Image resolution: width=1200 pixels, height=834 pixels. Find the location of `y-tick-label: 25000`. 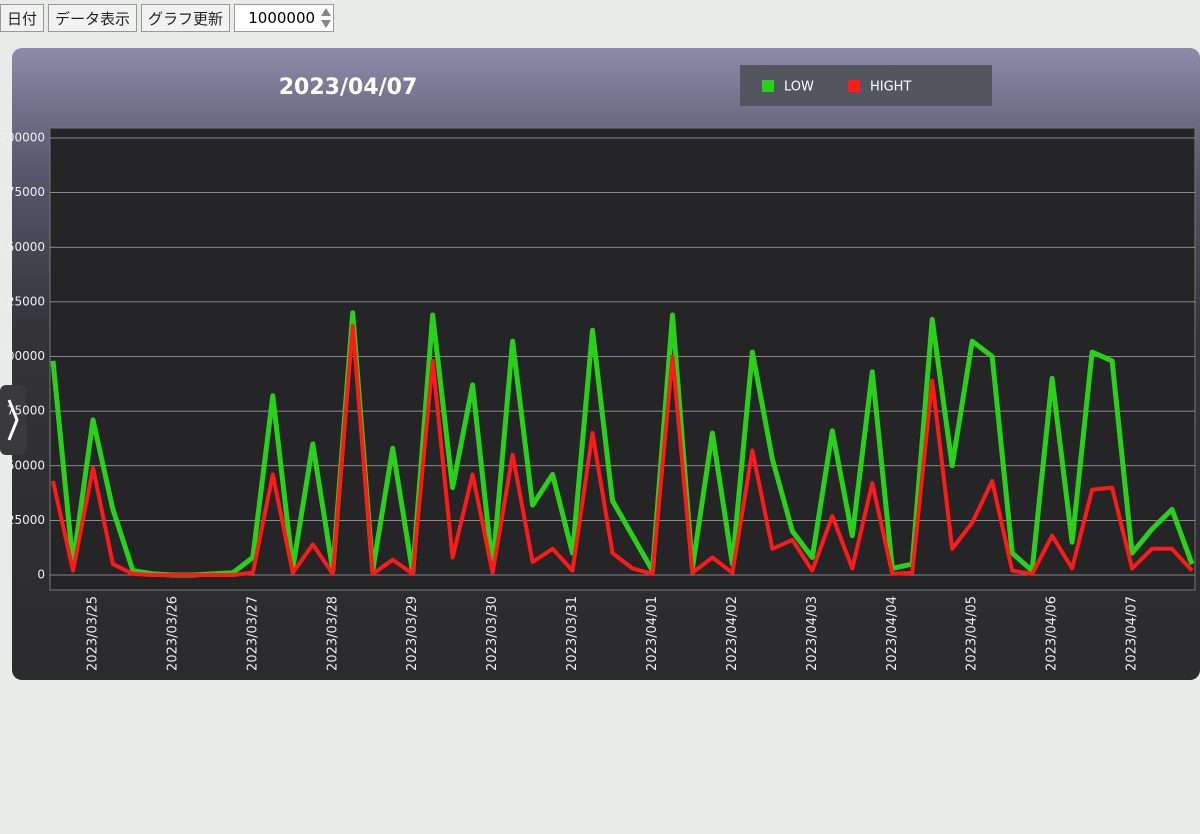

y-tick-label: 25000 is located at coordinates (26, 520).